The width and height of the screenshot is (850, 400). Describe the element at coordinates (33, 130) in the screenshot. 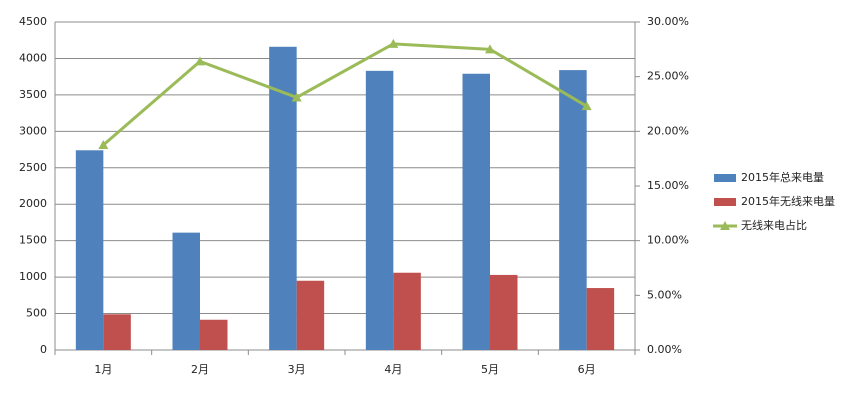

I see `y-tick-label: 3000` at that location.